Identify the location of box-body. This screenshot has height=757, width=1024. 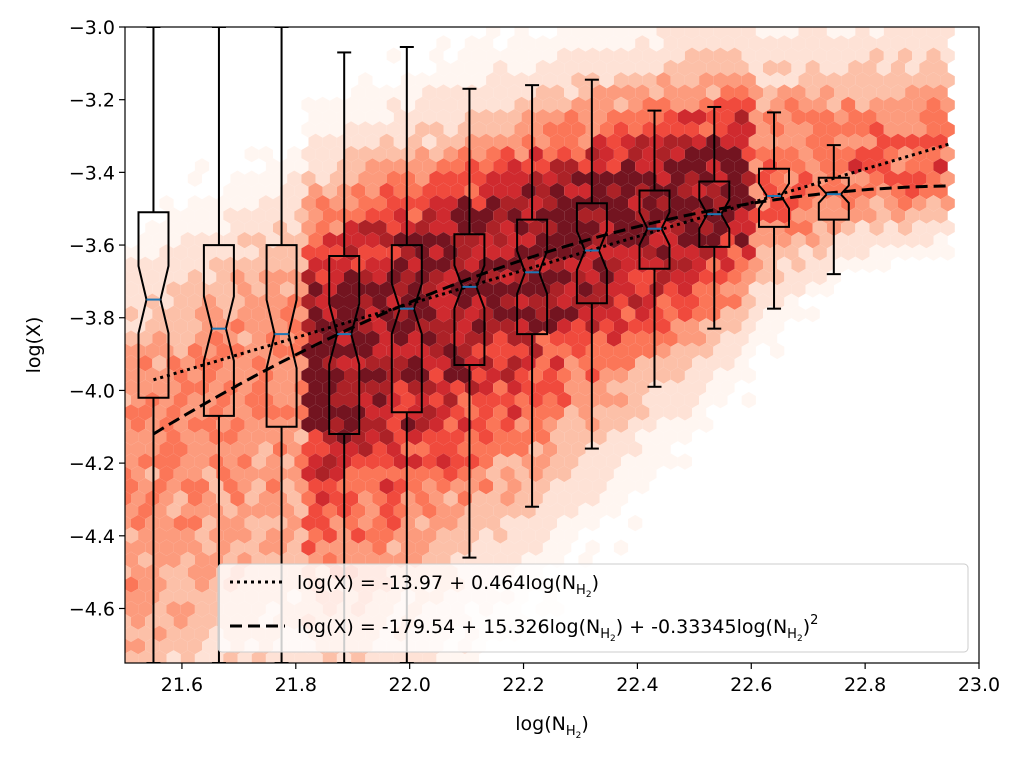
(406, 329).